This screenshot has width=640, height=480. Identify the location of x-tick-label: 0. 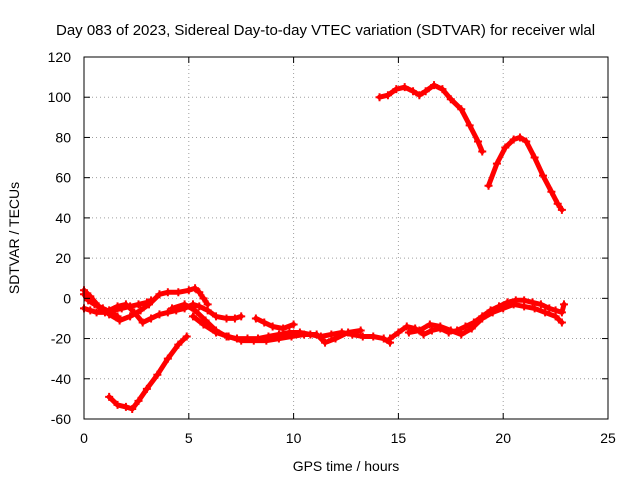
(84, 438).